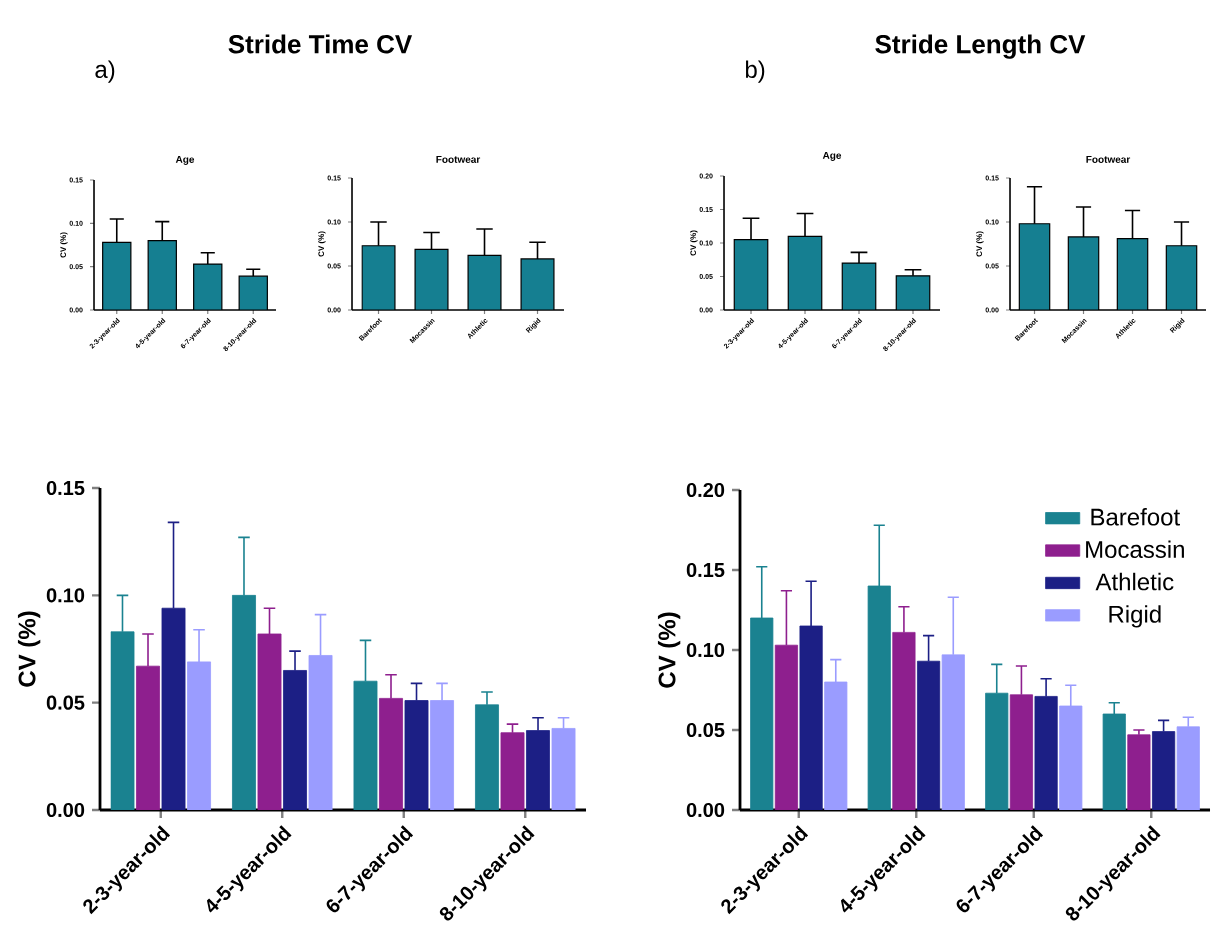  Describe the element at coordinates (1135, 517) in the screenshot. I see `legend-label: Barefoot` at that location.